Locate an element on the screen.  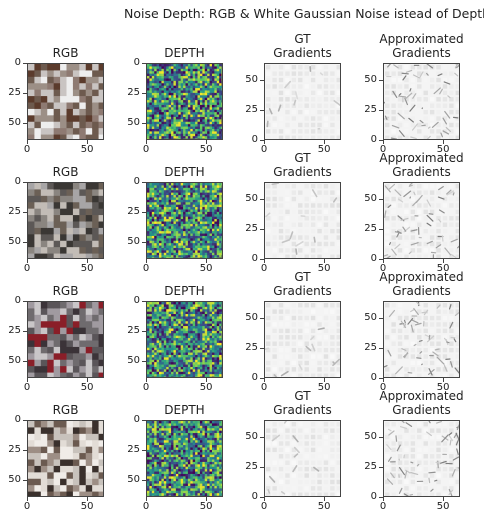
gt-title: GT Gradients is located at coordinates (302, 165).